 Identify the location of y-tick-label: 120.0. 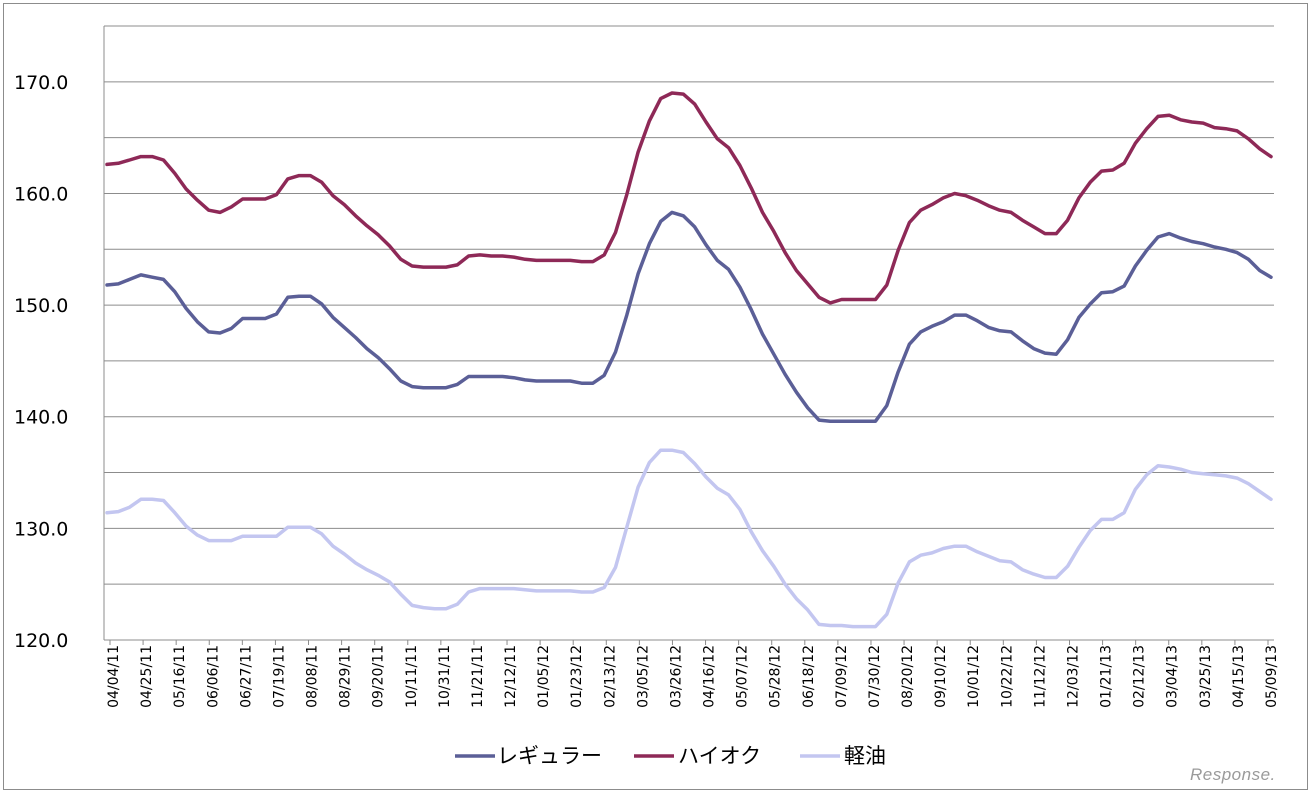
(41, 641).